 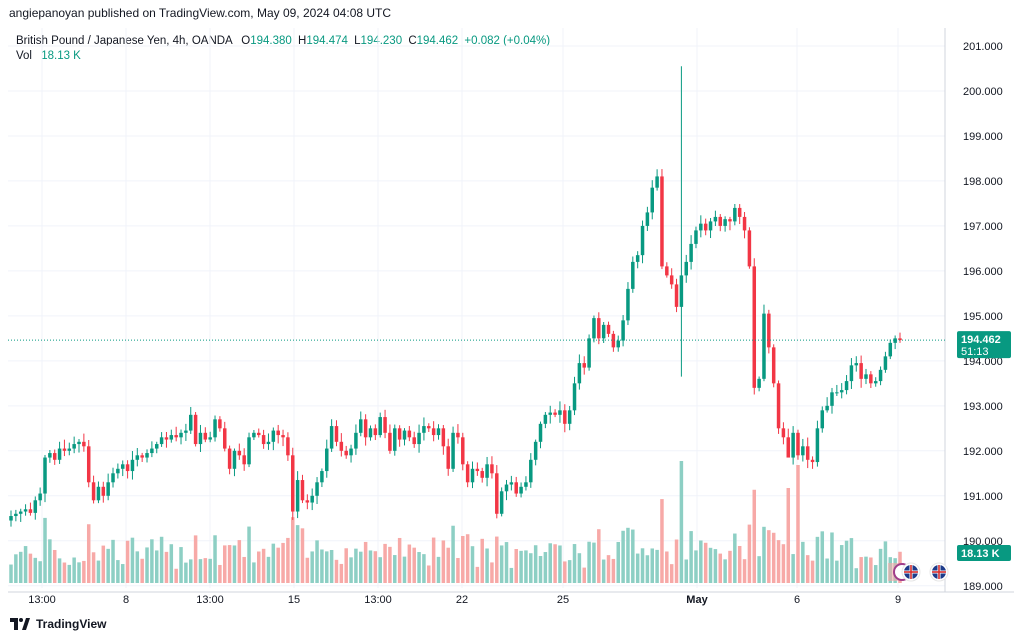 I want to click on symbol-title: British Pound / Japanese Yen, 4h, OANDA, so click(x=124, y=41).